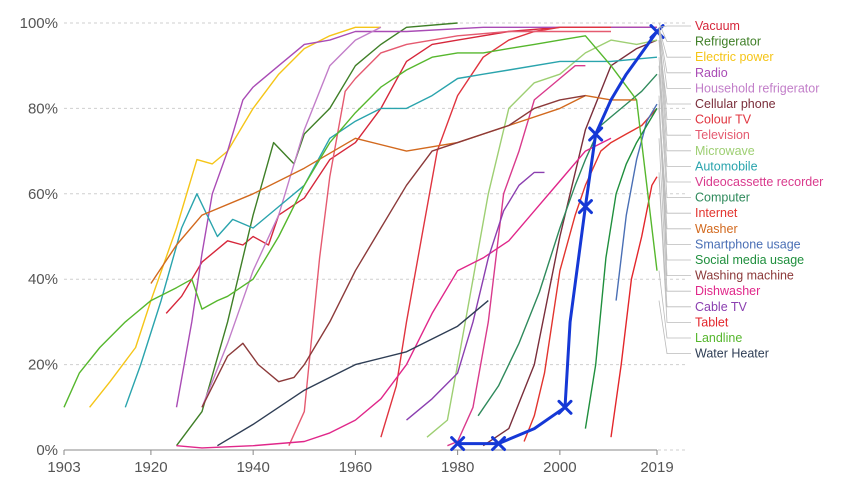 The image size is (850, 489). What do you see at coordinates (735, 104) in the screenshot?
I see `legend-item: Cellular phone` at bounding box center [735, 104].